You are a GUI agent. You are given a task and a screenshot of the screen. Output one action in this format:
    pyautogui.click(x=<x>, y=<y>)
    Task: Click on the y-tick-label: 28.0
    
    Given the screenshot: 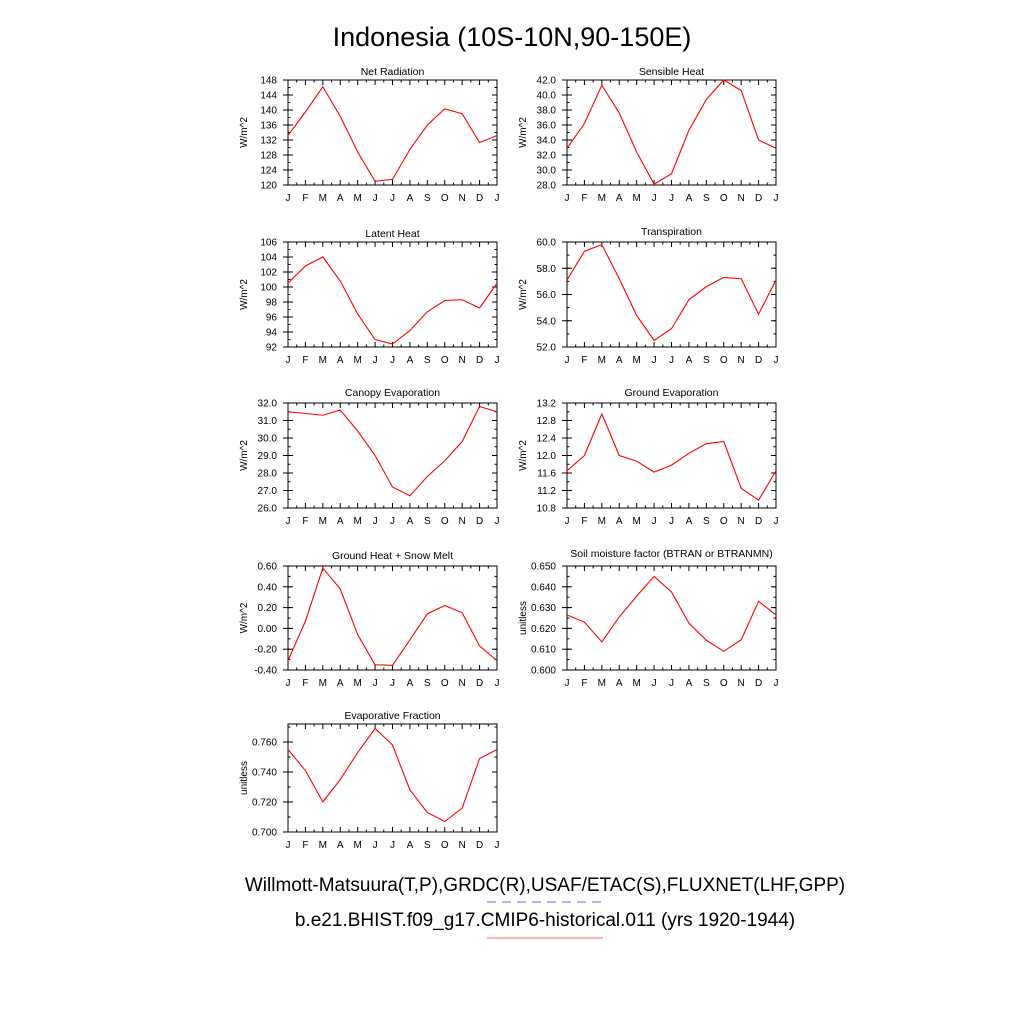 What is the action you would take?
    pyautogui.click(x=268, y=474)
    